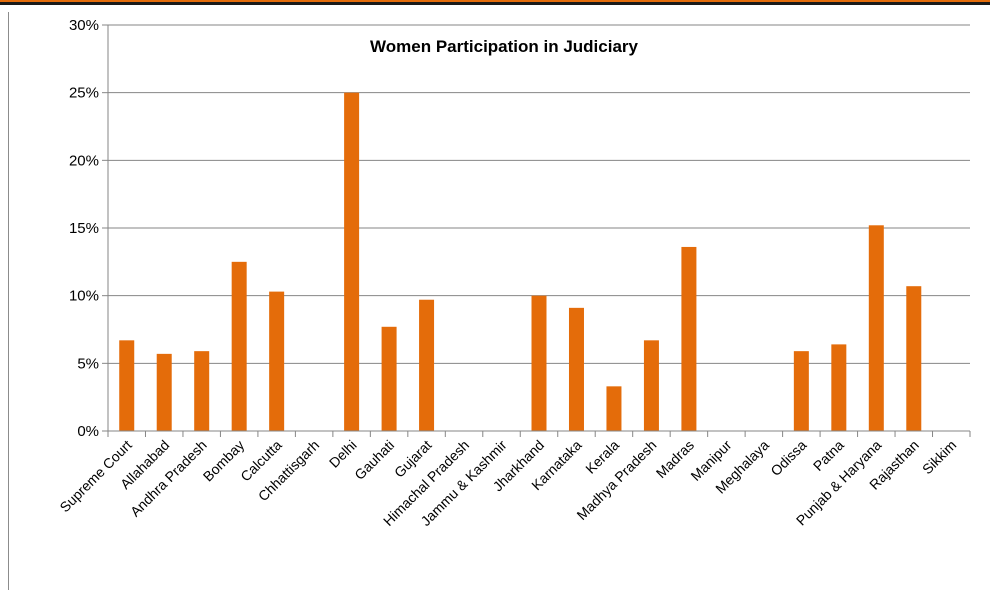 Image resolution: width=990 pixels, height=590 pixels. Describe the element at coordinates (8, 301) in the screenshot. I see `chart-frame-left-edge` at that location.